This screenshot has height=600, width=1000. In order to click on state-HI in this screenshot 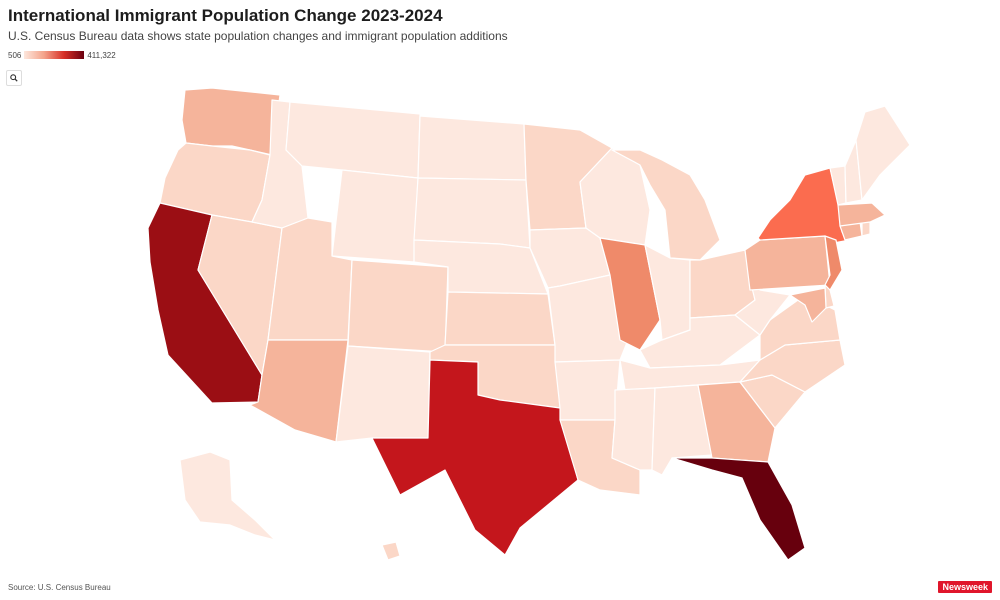, I will do `click(391, 551)`.